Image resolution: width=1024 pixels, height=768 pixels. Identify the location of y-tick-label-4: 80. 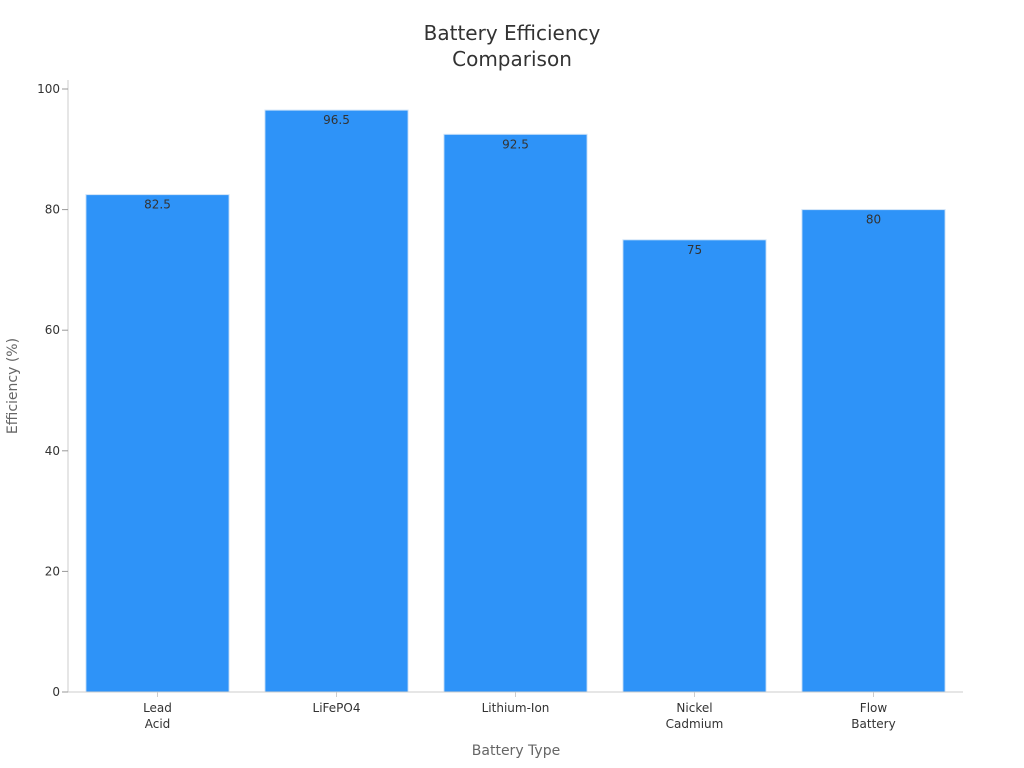
(52, 210).